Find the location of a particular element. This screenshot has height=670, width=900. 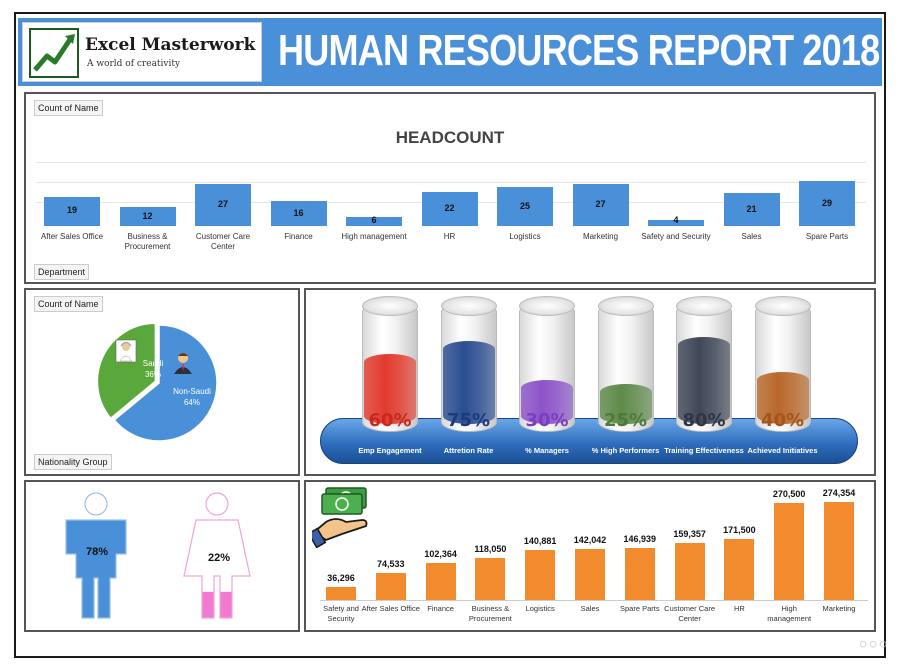

salary-value-sales: 142,042 is located at coordinates (590, 540).